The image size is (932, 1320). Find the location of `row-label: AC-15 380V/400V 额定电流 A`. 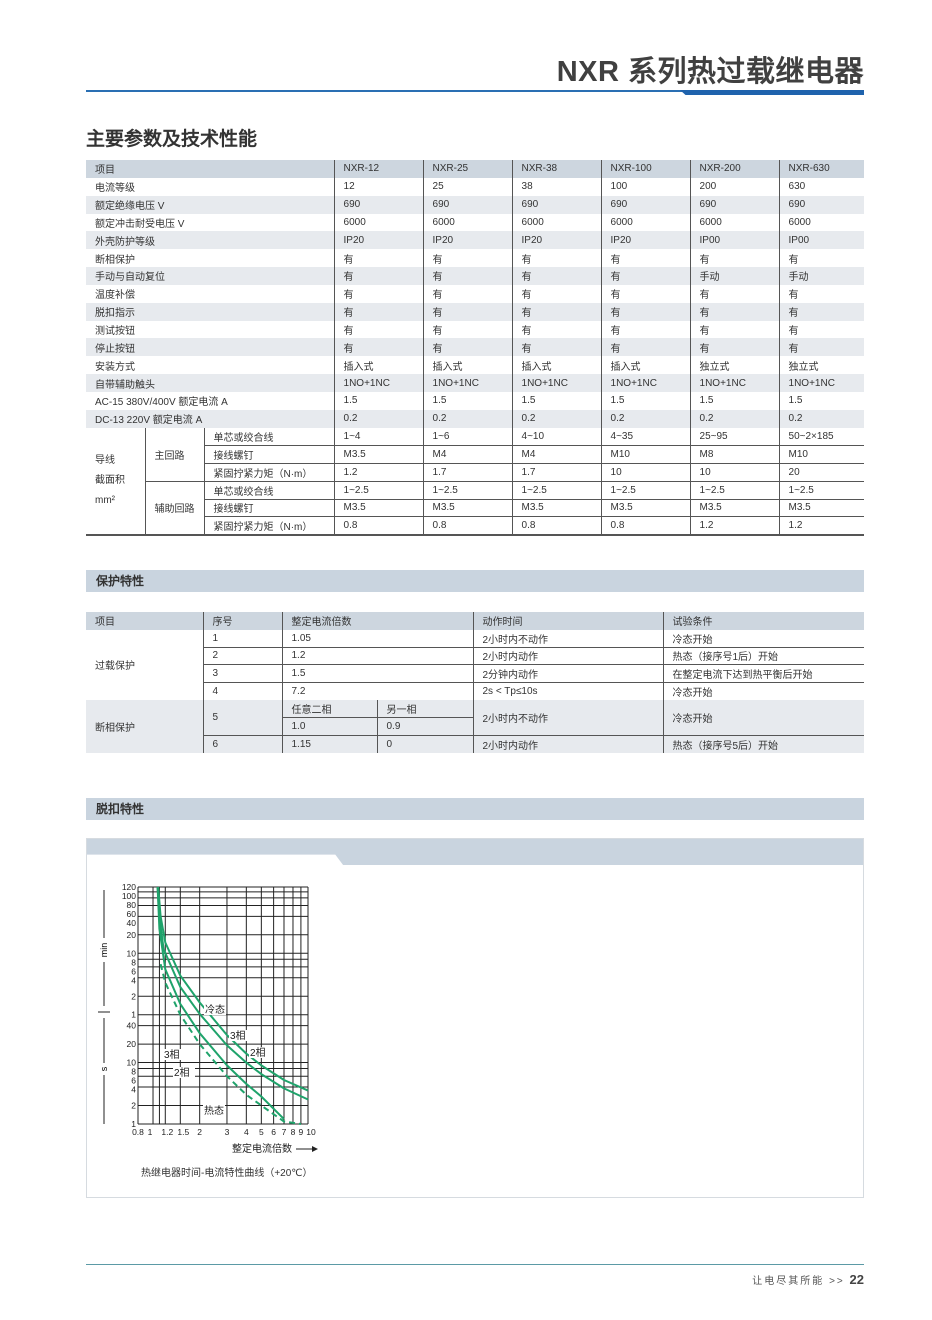

row-label: AC-15 380V/400V 额定电流 A is located at coordinates (161, 403).